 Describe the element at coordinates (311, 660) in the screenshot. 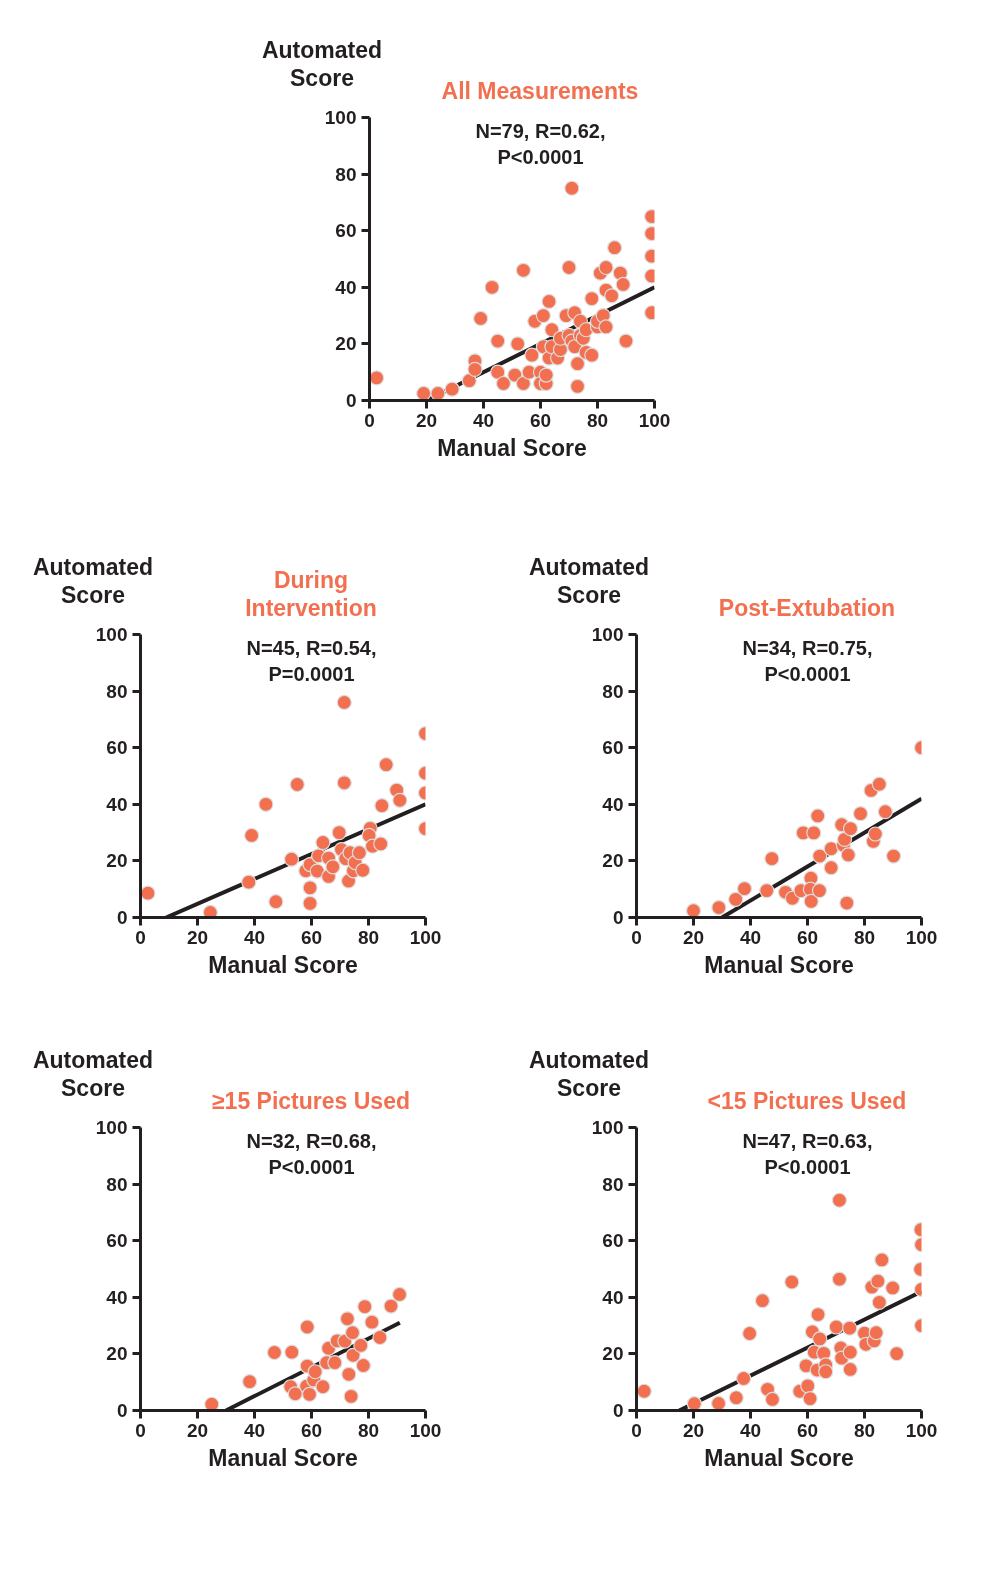

I see `annotation: N=45, R=0.54, P=0.0001` at that location.